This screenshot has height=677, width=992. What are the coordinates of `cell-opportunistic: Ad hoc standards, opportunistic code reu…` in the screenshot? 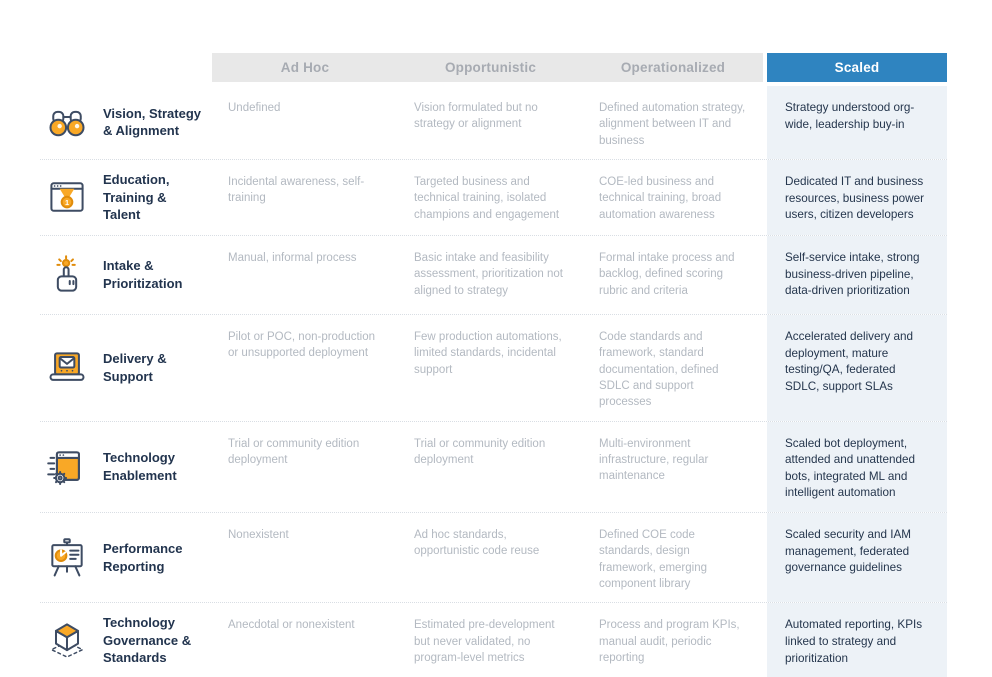 It's located at (477, 543).